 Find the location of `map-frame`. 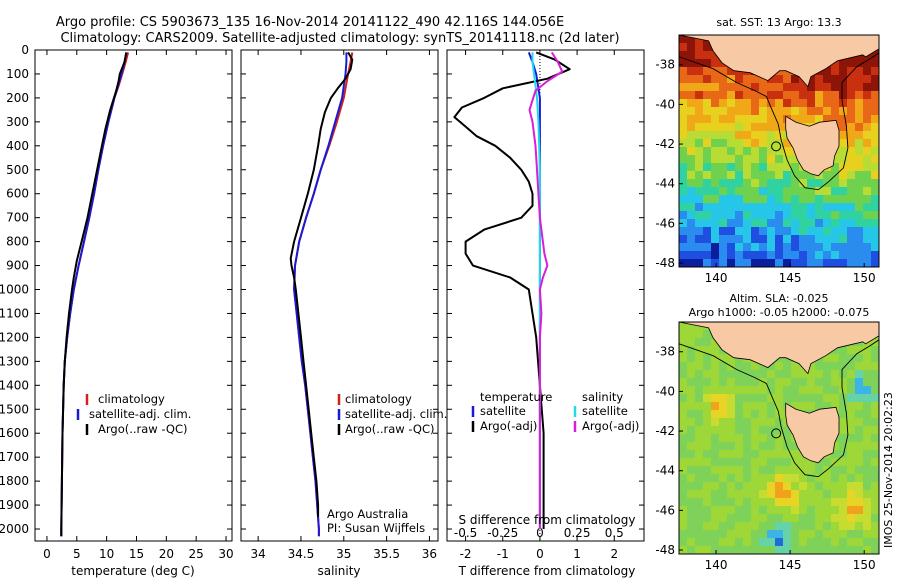

map-frame is located at coordinates (779, 438).